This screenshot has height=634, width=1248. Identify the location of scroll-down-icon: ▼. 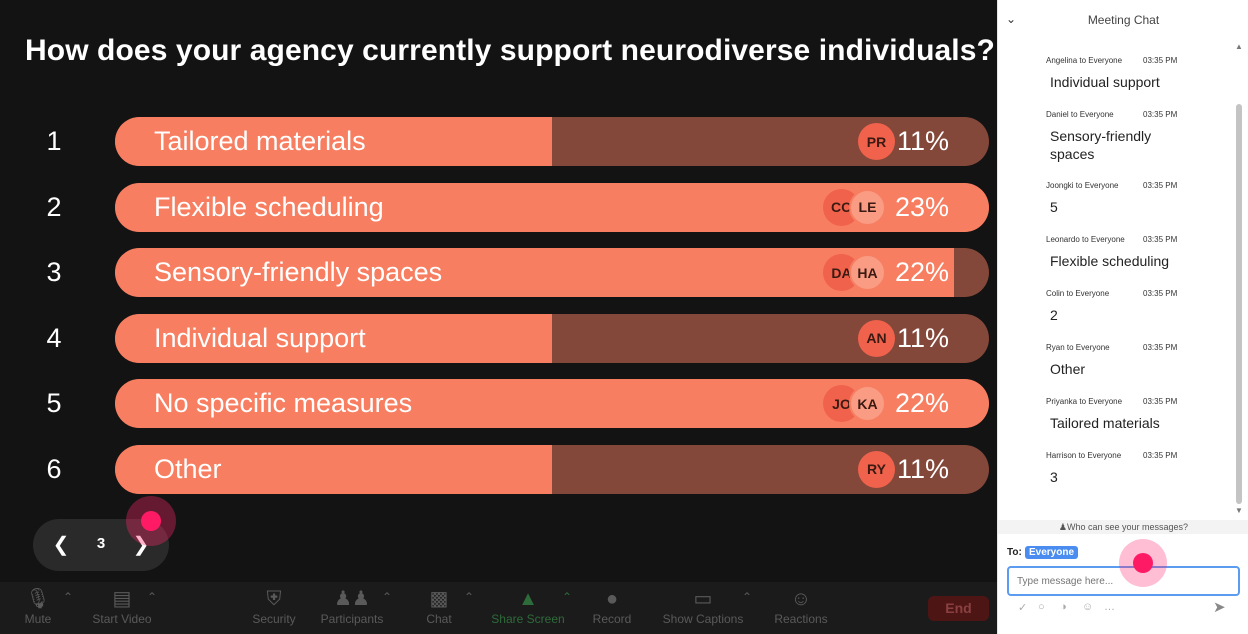
(1239, 510).